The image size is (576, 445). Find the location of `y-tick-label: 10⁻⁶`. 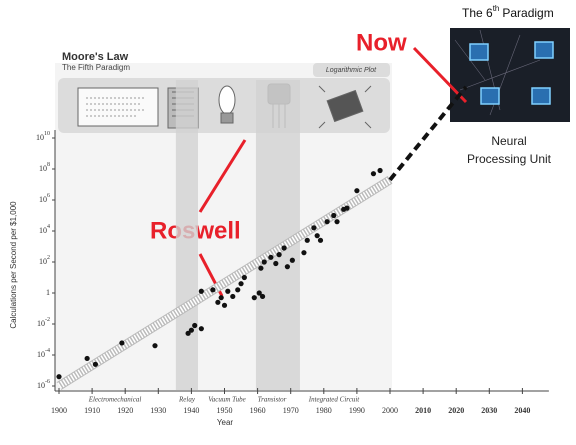

y-tick-label: 10⁻⁶ is located at coordinates (43, 384).